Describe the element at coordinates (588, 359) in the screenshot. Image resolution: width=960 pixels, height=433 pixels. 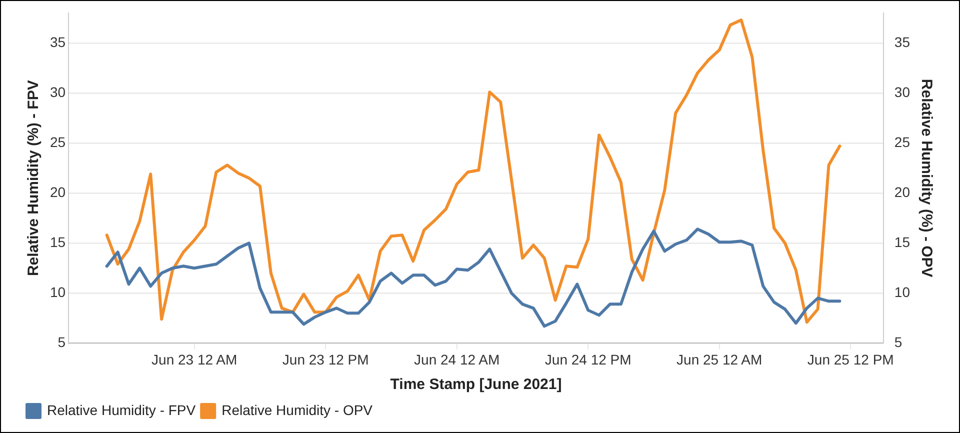
I see `x-tick-label: Jun 24 12 PM` at that location.